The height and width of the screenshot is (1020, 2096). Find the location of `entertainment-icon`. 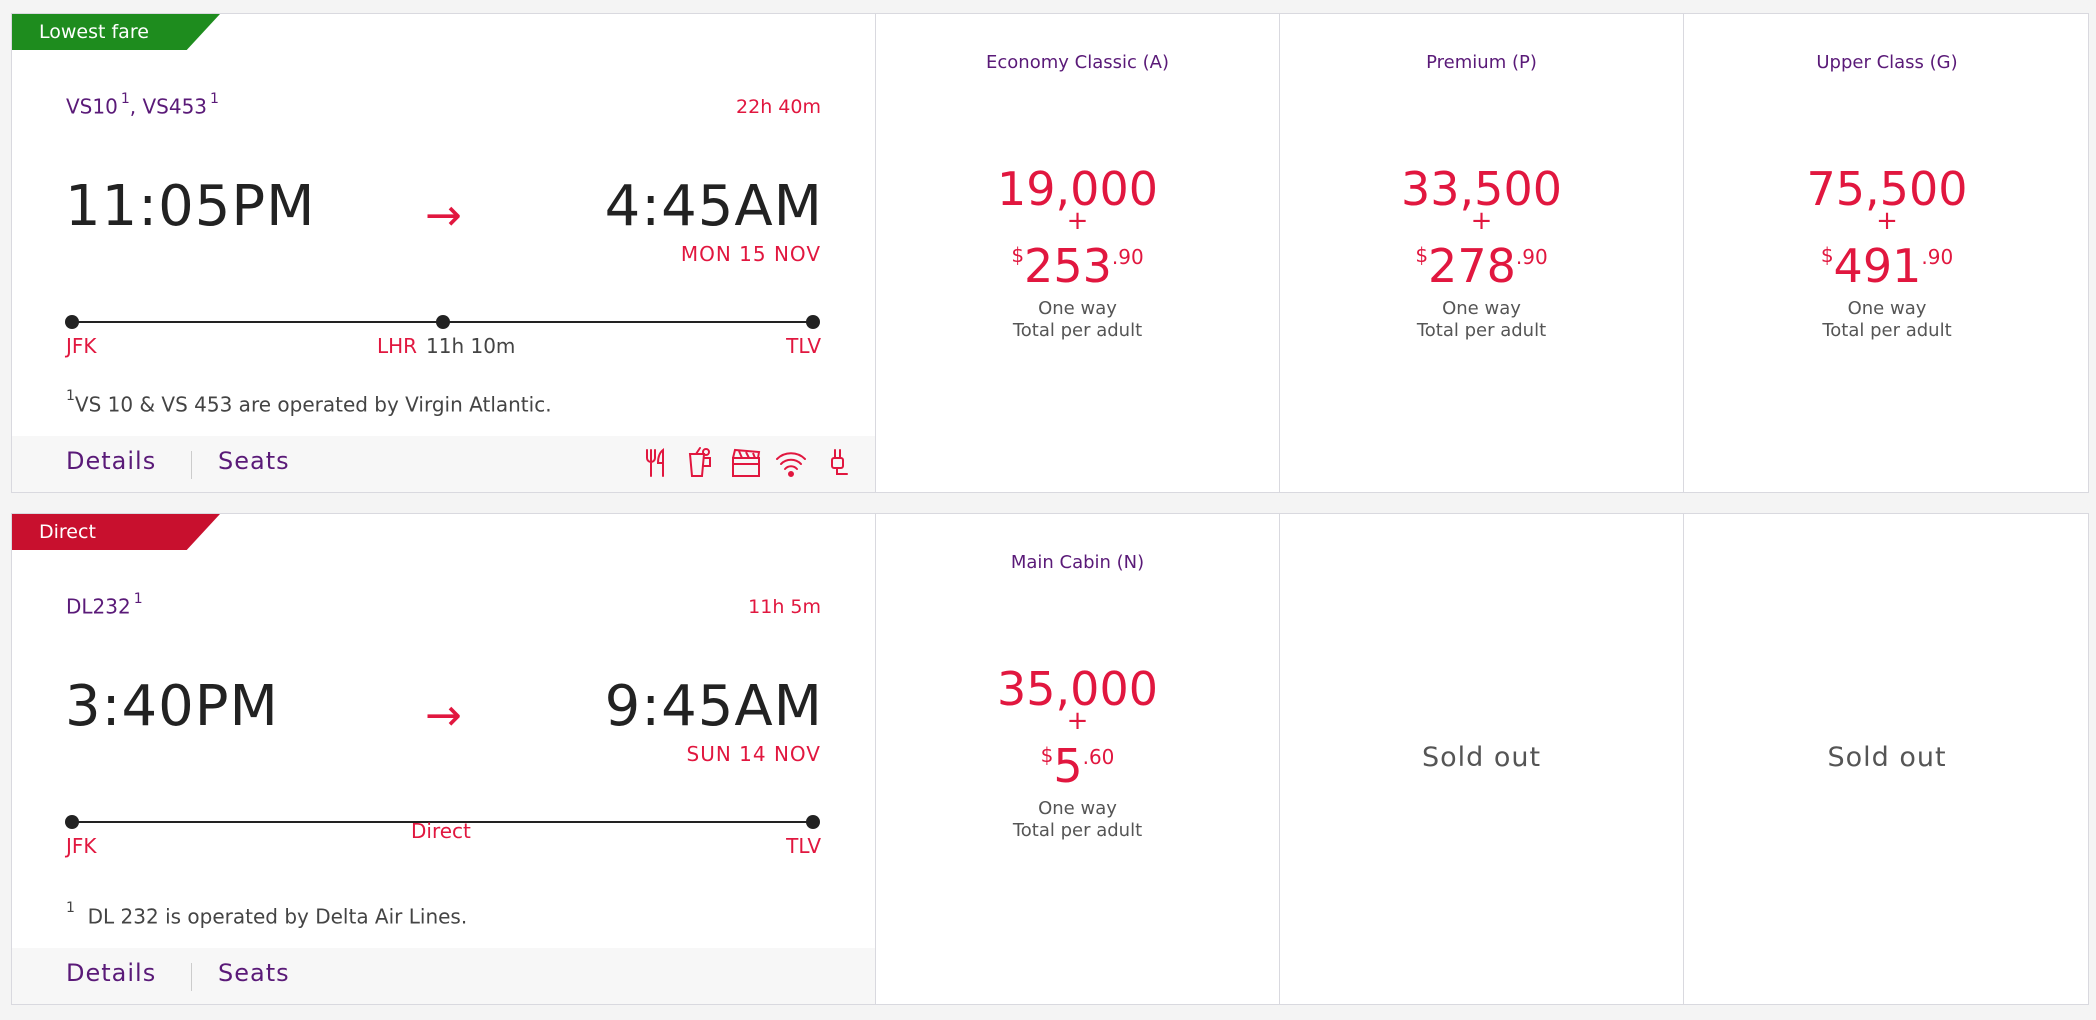

entertainment-icon is located at coordinates (746, 463).